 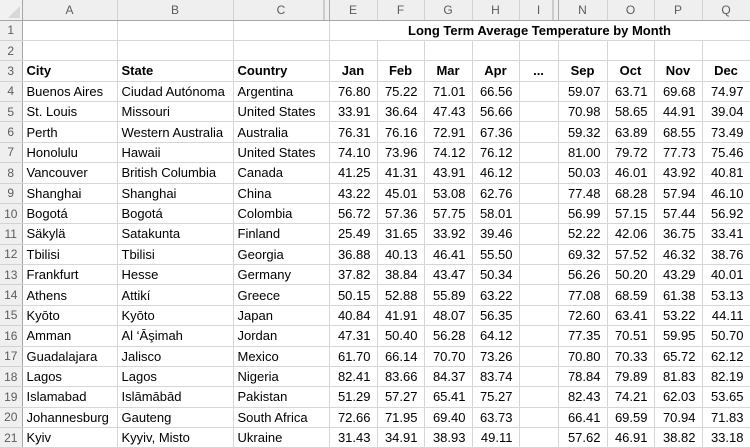 I want to click on cell-B7: Hawaii, so click(x=175, y=153).